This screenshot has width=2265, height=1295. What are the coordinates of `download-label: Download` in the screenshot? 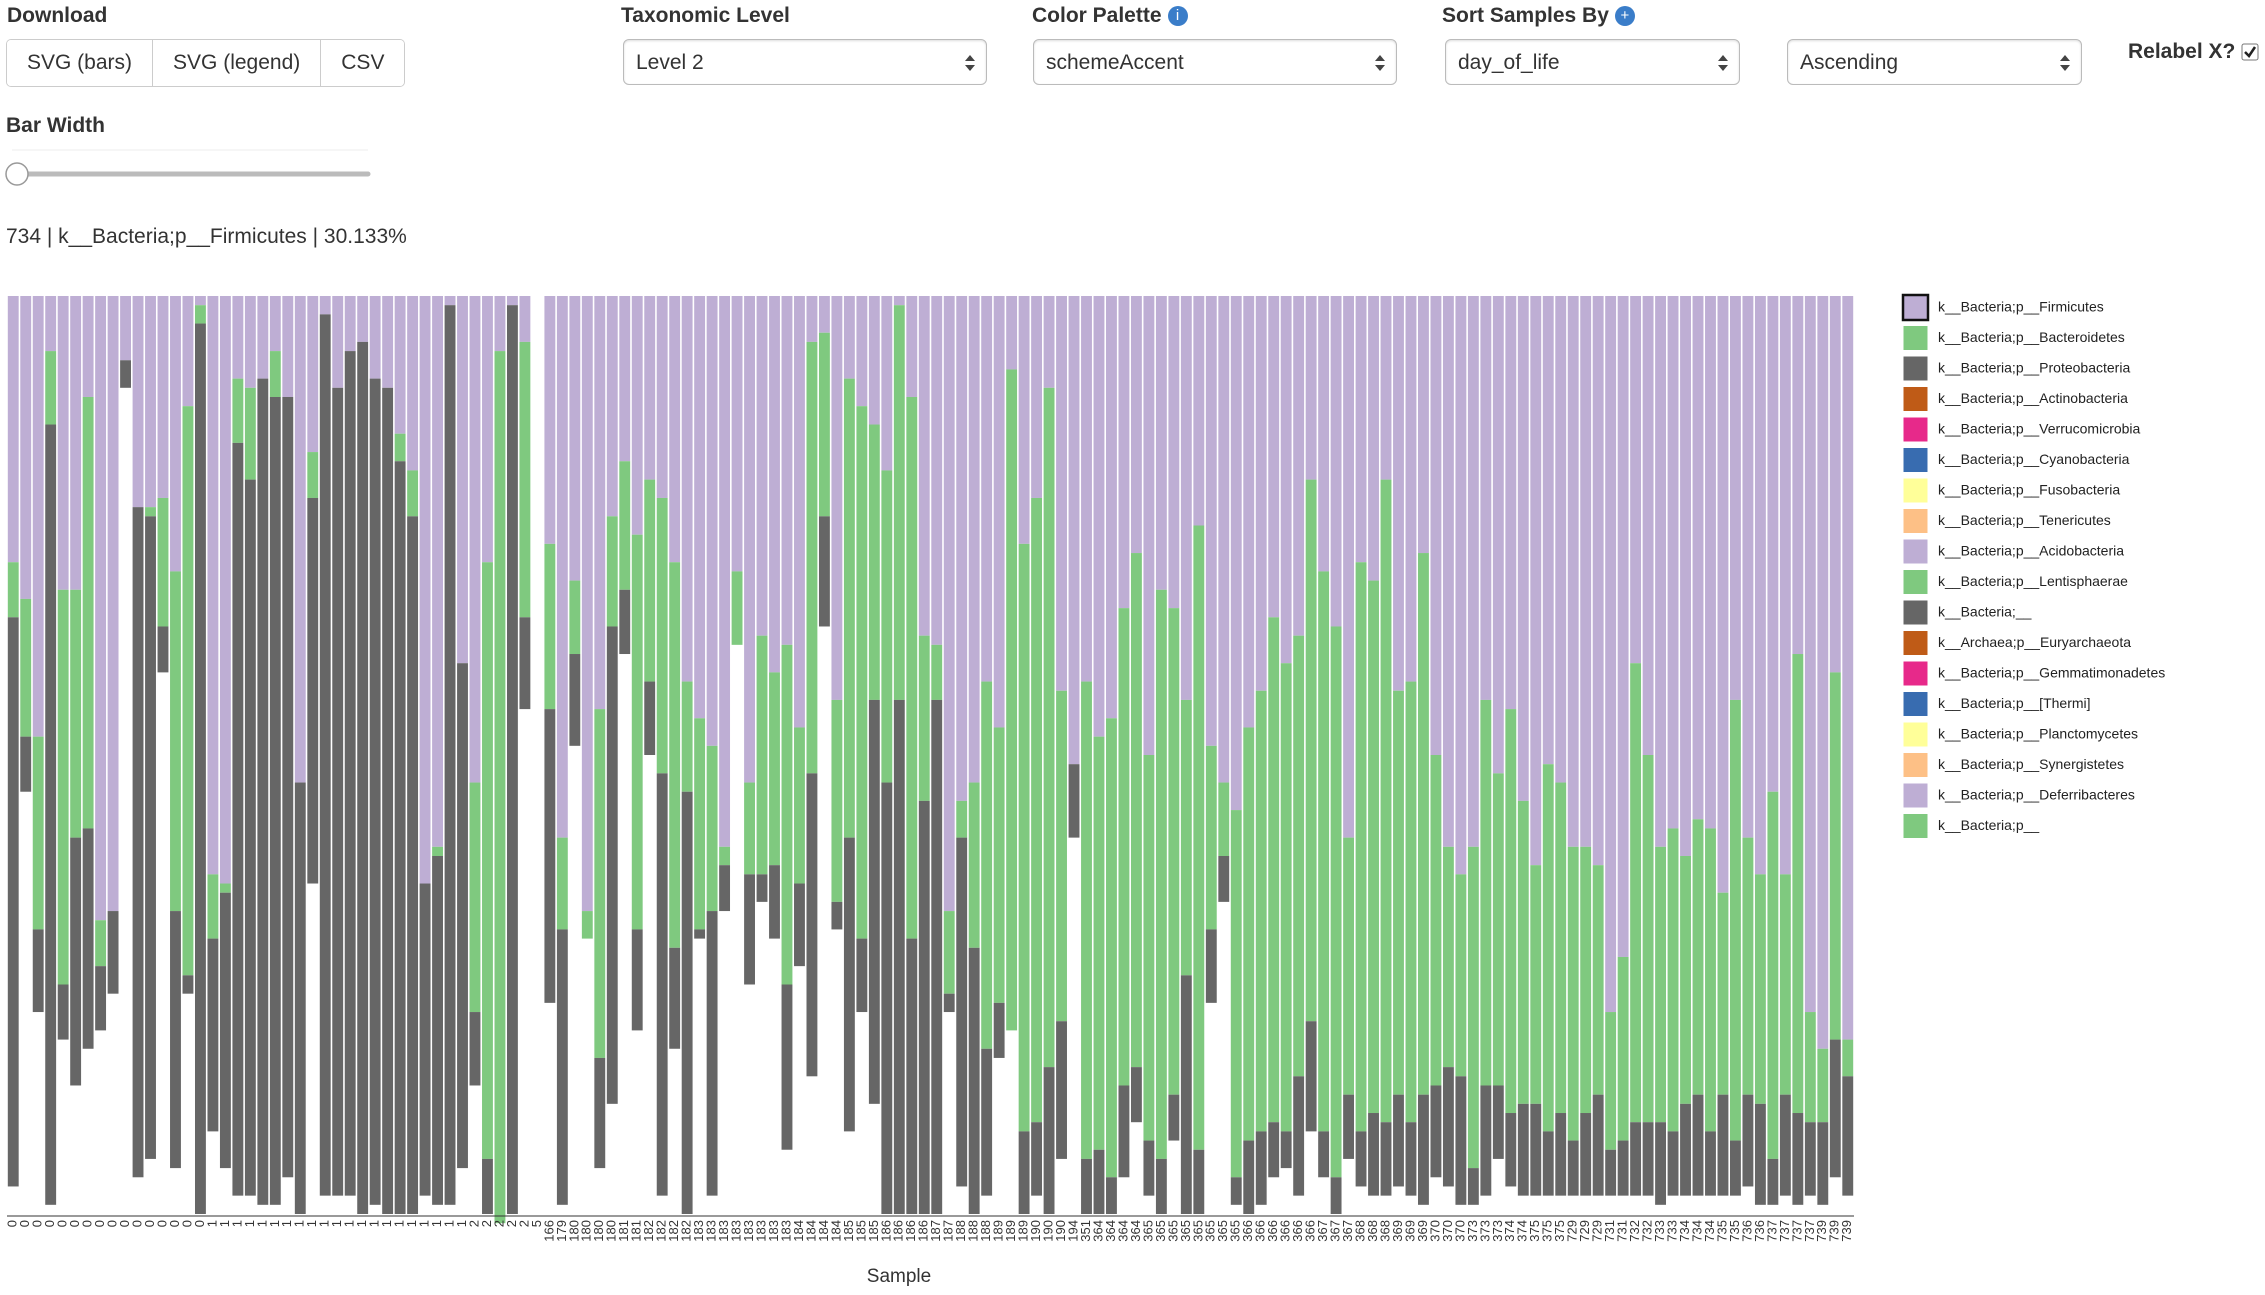 It's located at (57, 15).